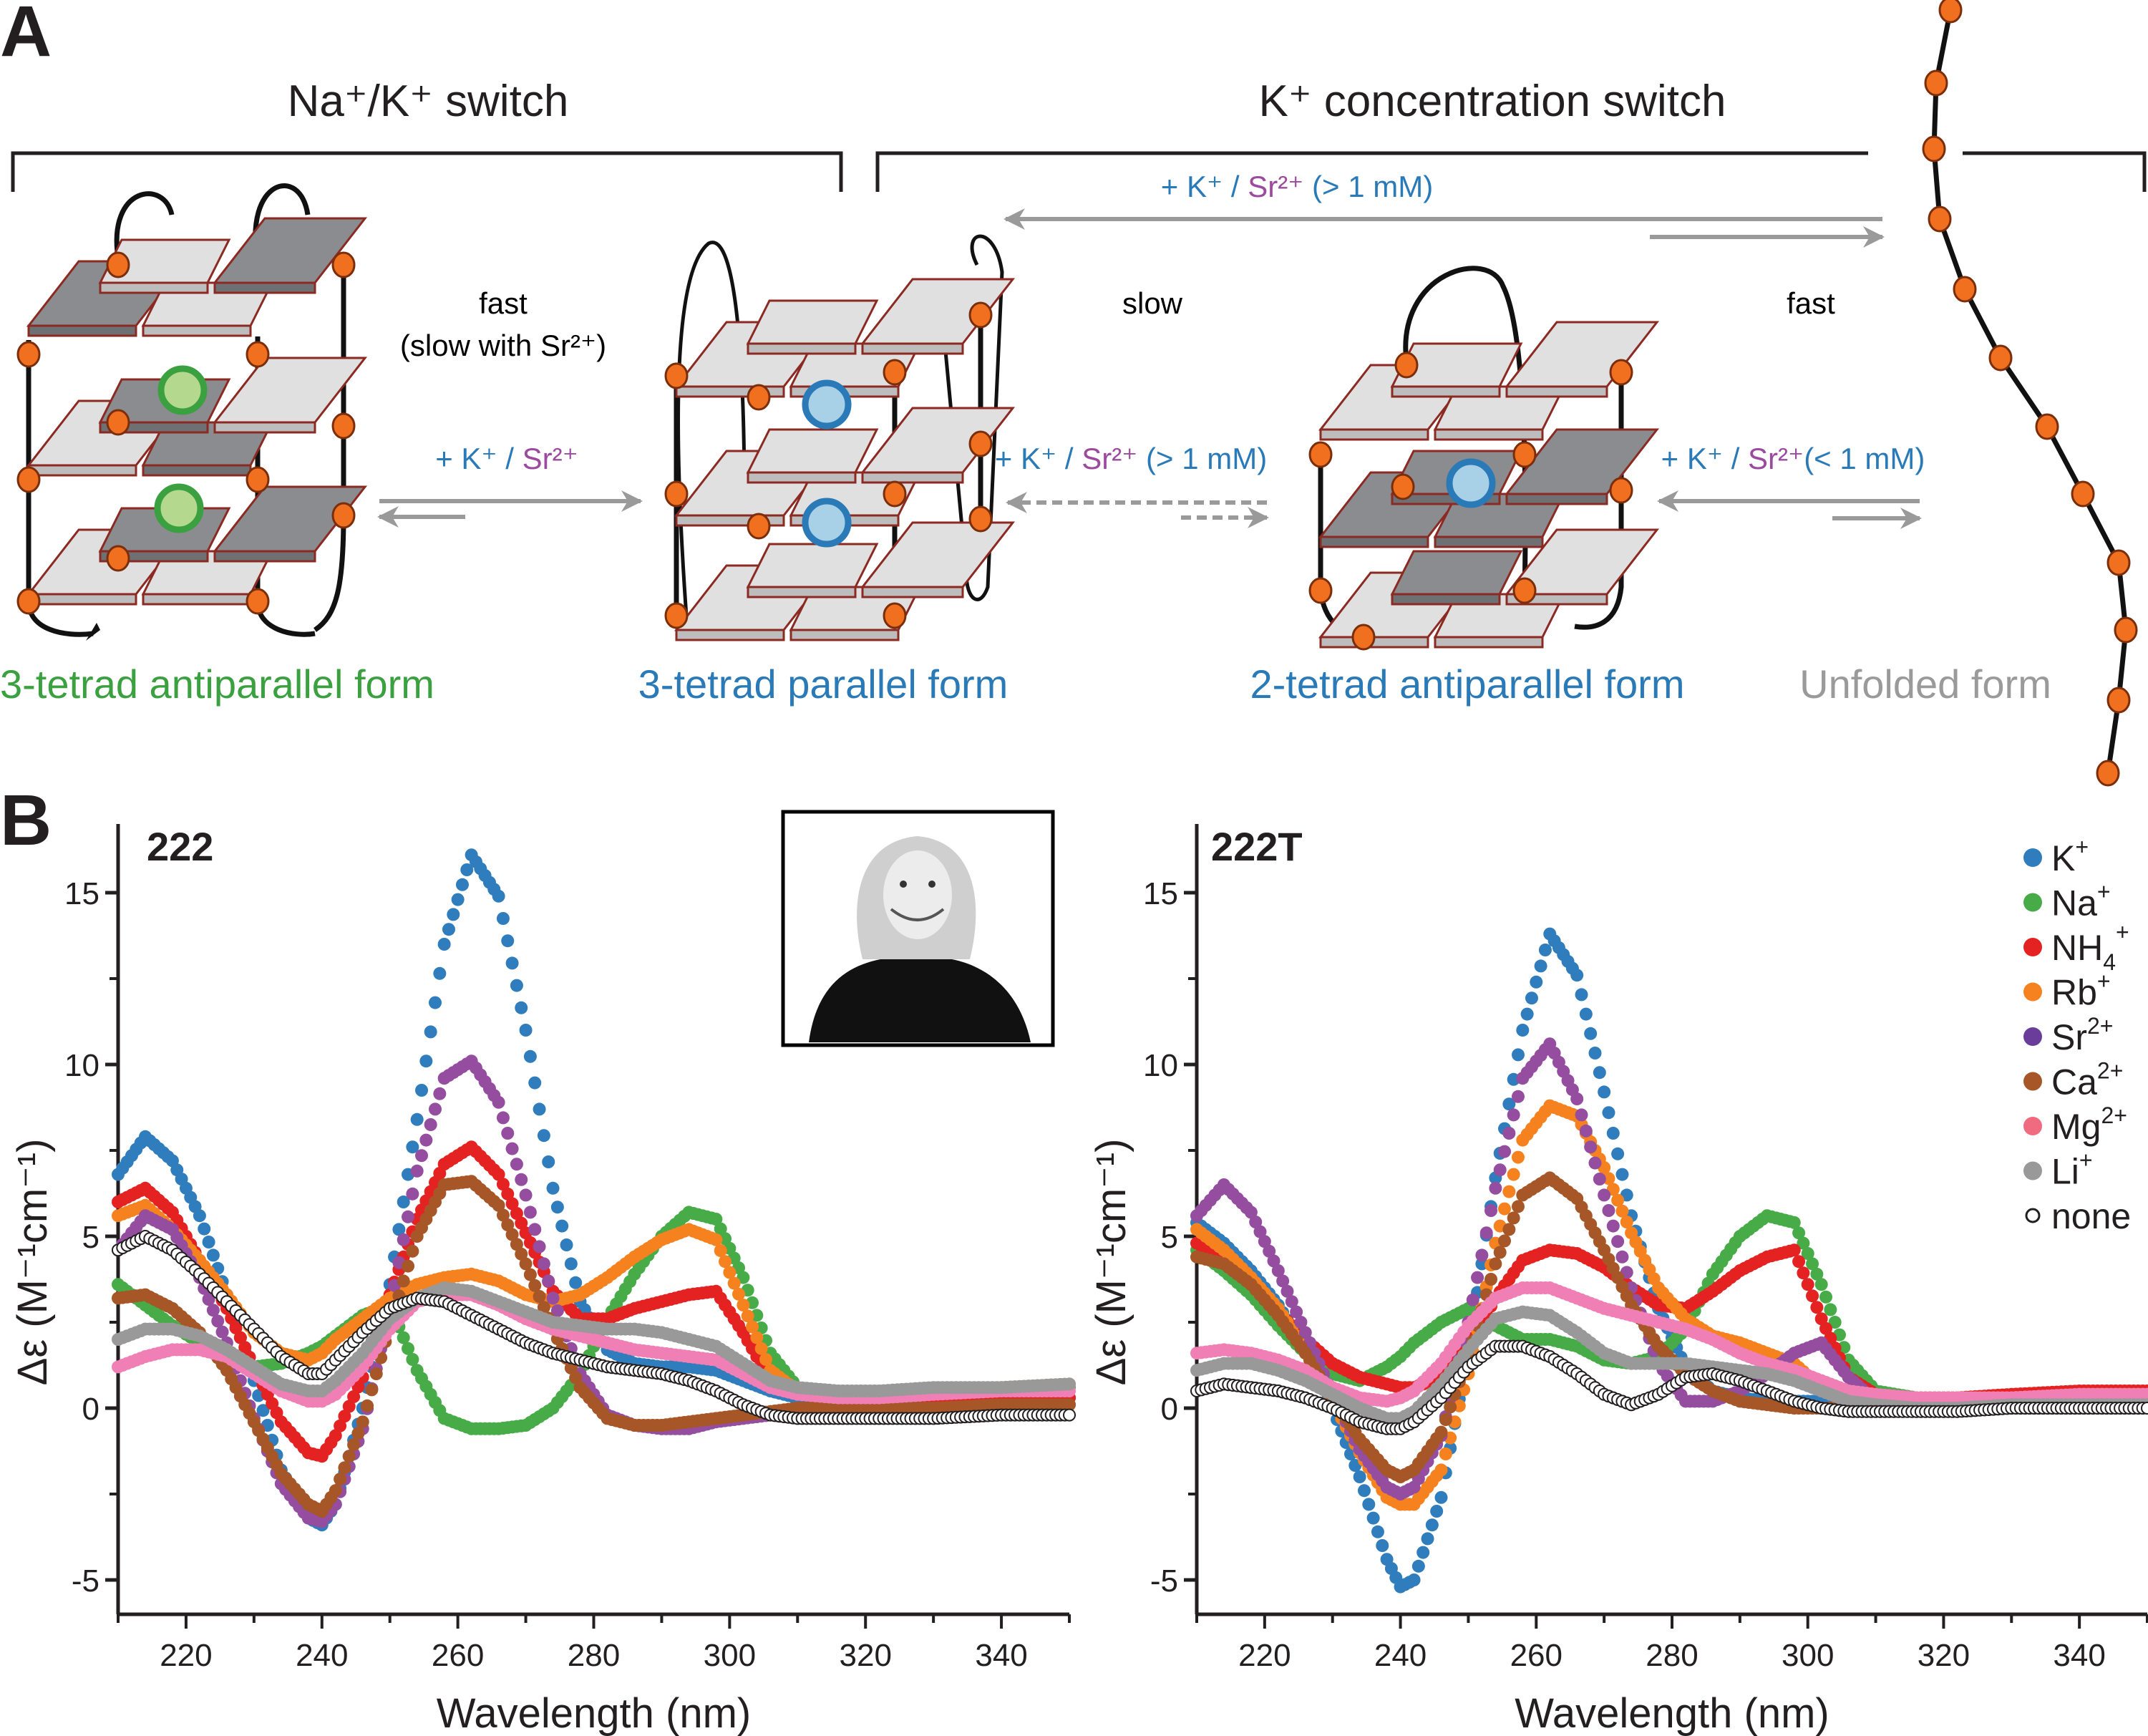 The height and width of the screenshot is (1736, 2148). I want to click on form-label-3-tetrad-antiparallel: 3-tetrad antiparallel form, so click(217, 684).